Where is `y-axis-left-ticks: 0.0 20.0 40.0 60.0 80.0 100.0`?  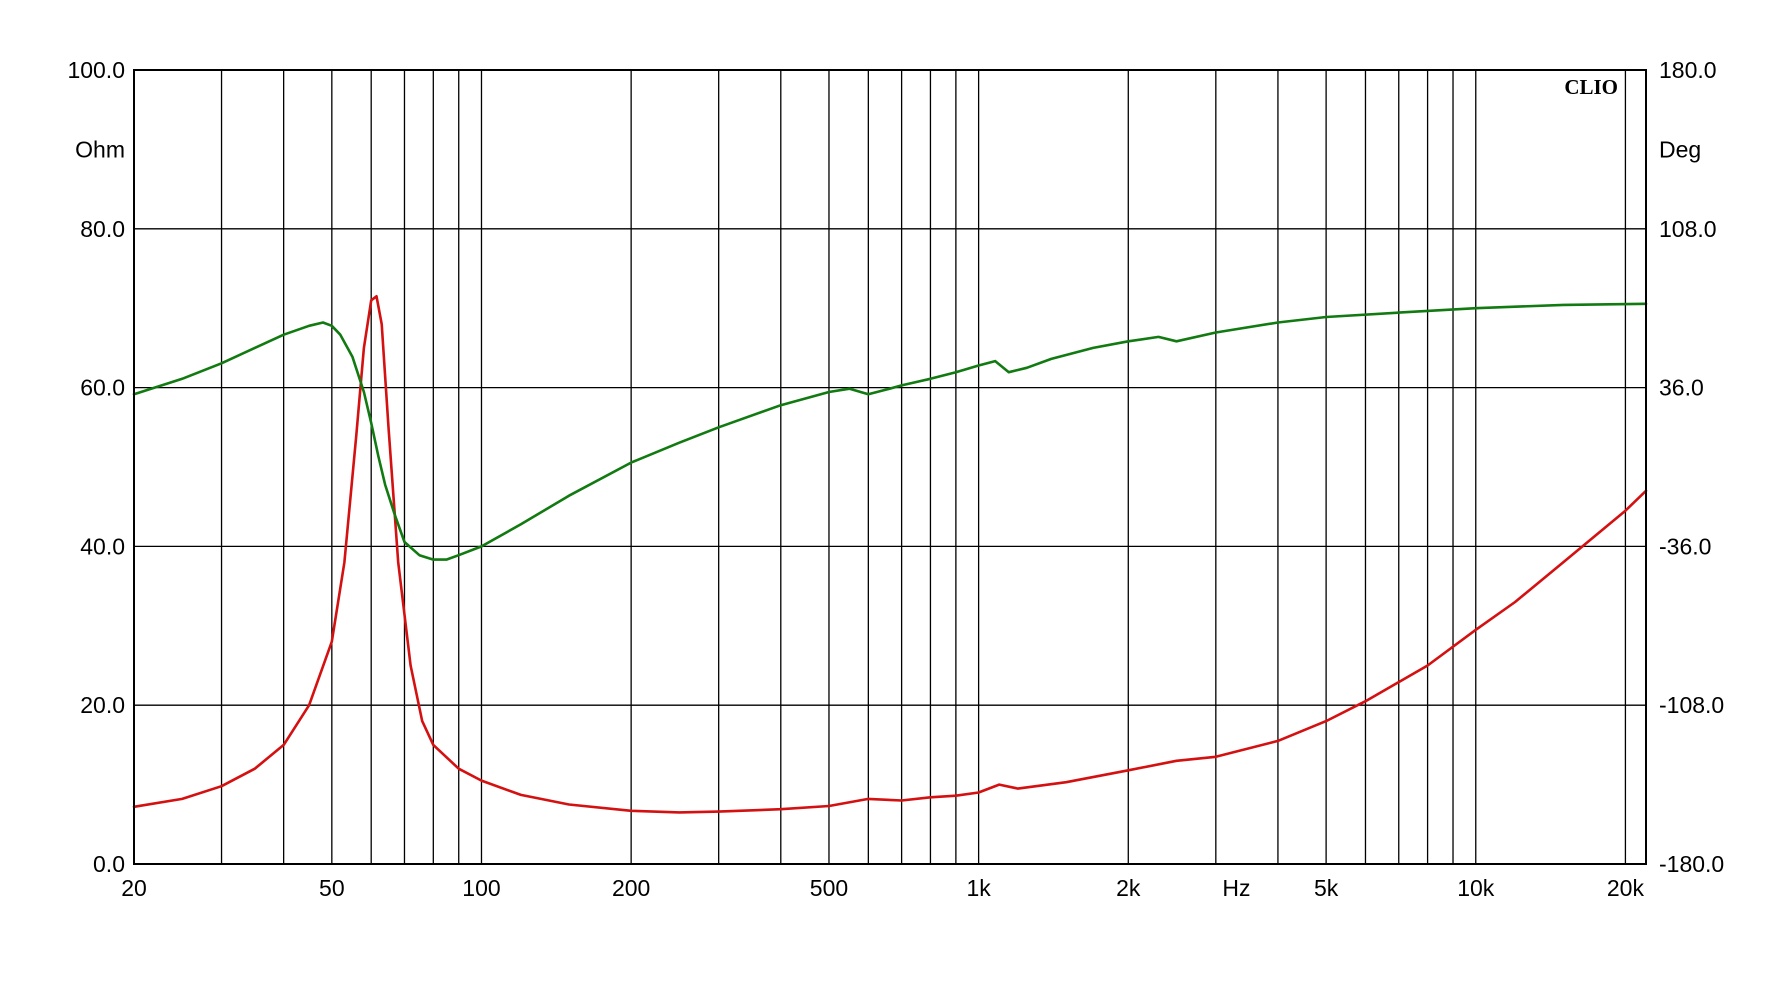 y-axis-left-ticks: 0.0 20.0 40.0 60.0 80.0 100.0 is located at coordinates (96, 467).